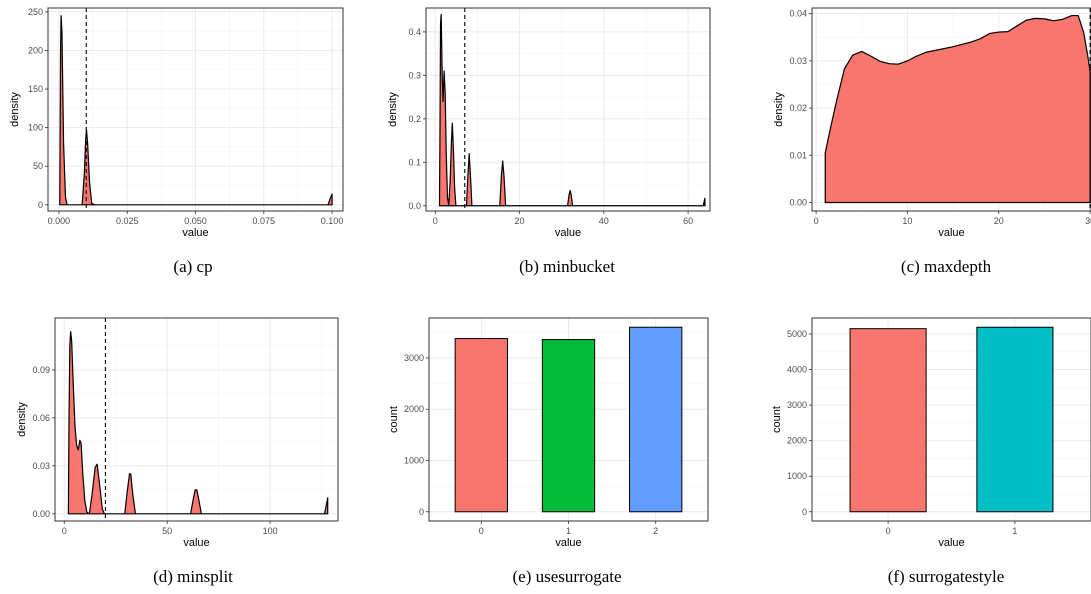 This screenshot has height=594, width=1091. Describe the element at coordinates (655, 531) in the screenshot. I see `x-tick-label: 2` at that location.